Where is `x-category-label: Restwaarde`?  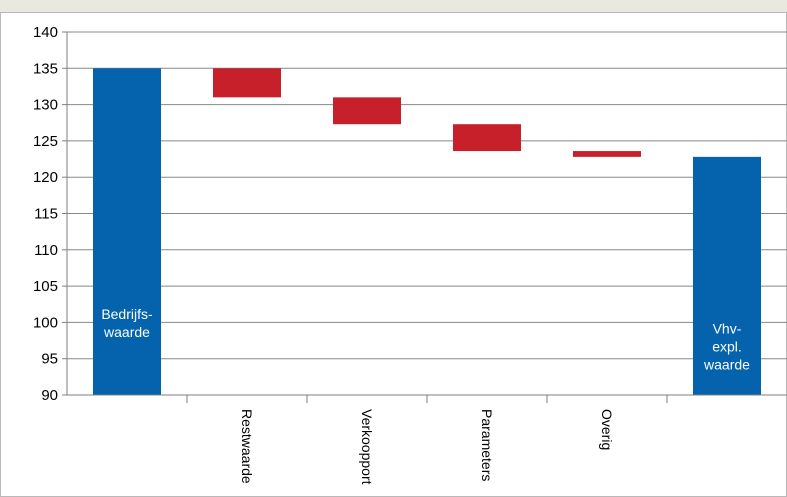
x-category-label: Restwaarde is located at coordinates (247, 446).